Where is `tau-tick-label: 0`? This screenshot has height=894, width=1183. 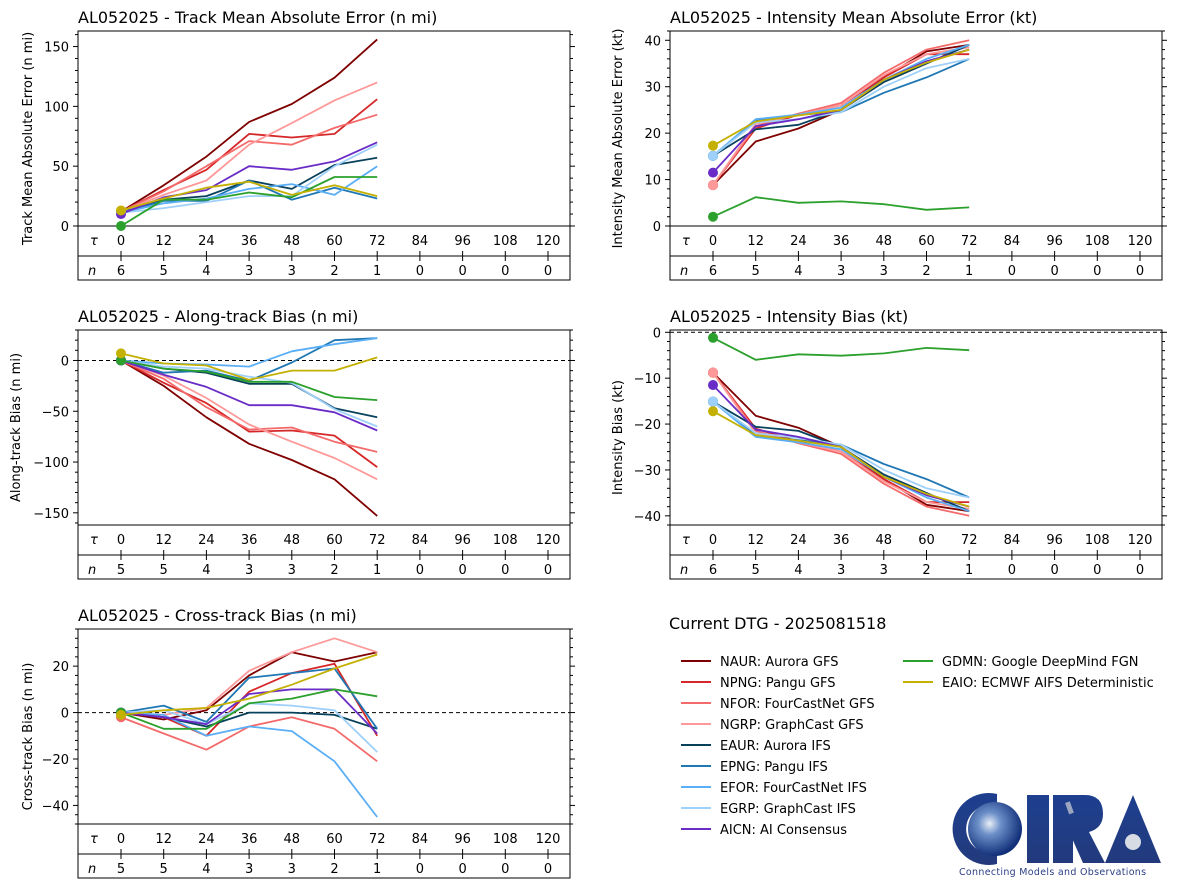
tau-tick-label: 0 is located at coordinates (121, 540).